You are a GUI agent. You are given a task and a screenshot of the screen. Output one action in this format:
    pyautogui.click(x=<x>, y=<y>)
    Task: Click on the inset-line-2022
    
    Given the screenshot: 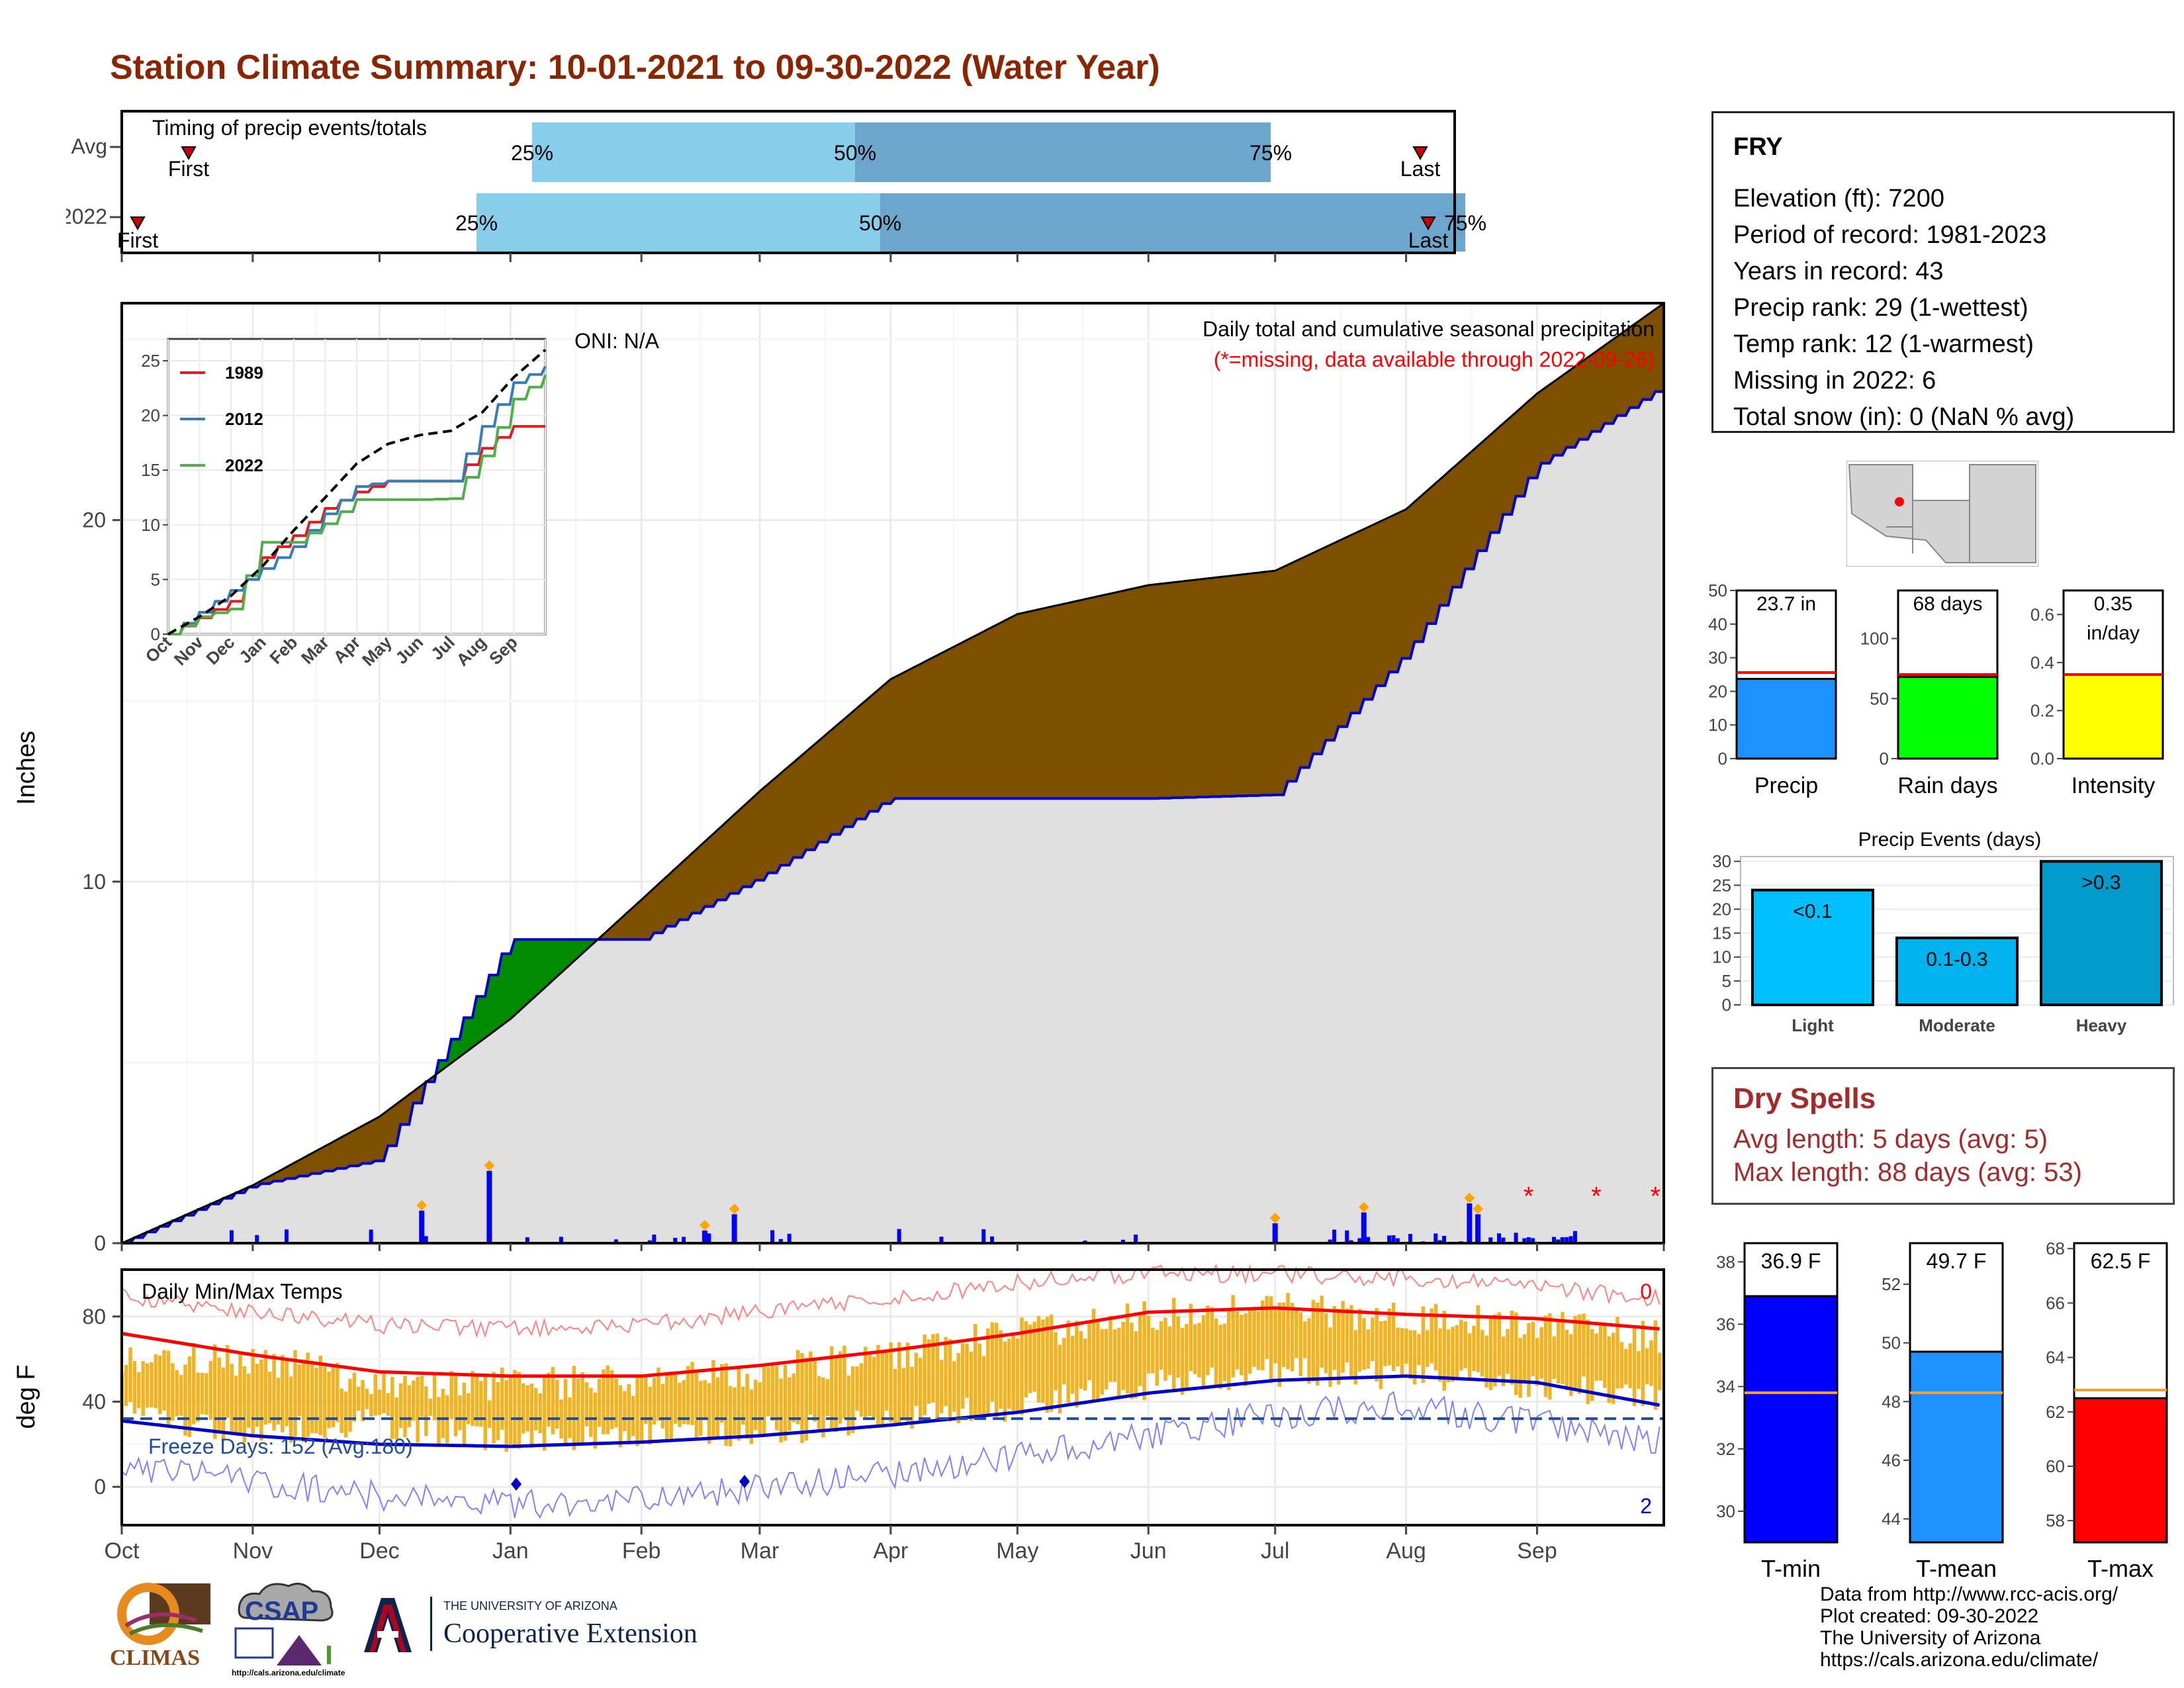 What is the action you would take?
    pyautogui.click(x=358, y=504)
    